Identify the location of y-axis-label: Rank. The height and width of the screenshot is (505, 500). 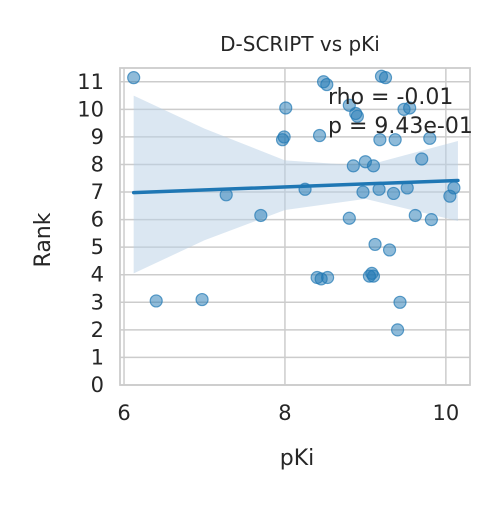
(43, 239).